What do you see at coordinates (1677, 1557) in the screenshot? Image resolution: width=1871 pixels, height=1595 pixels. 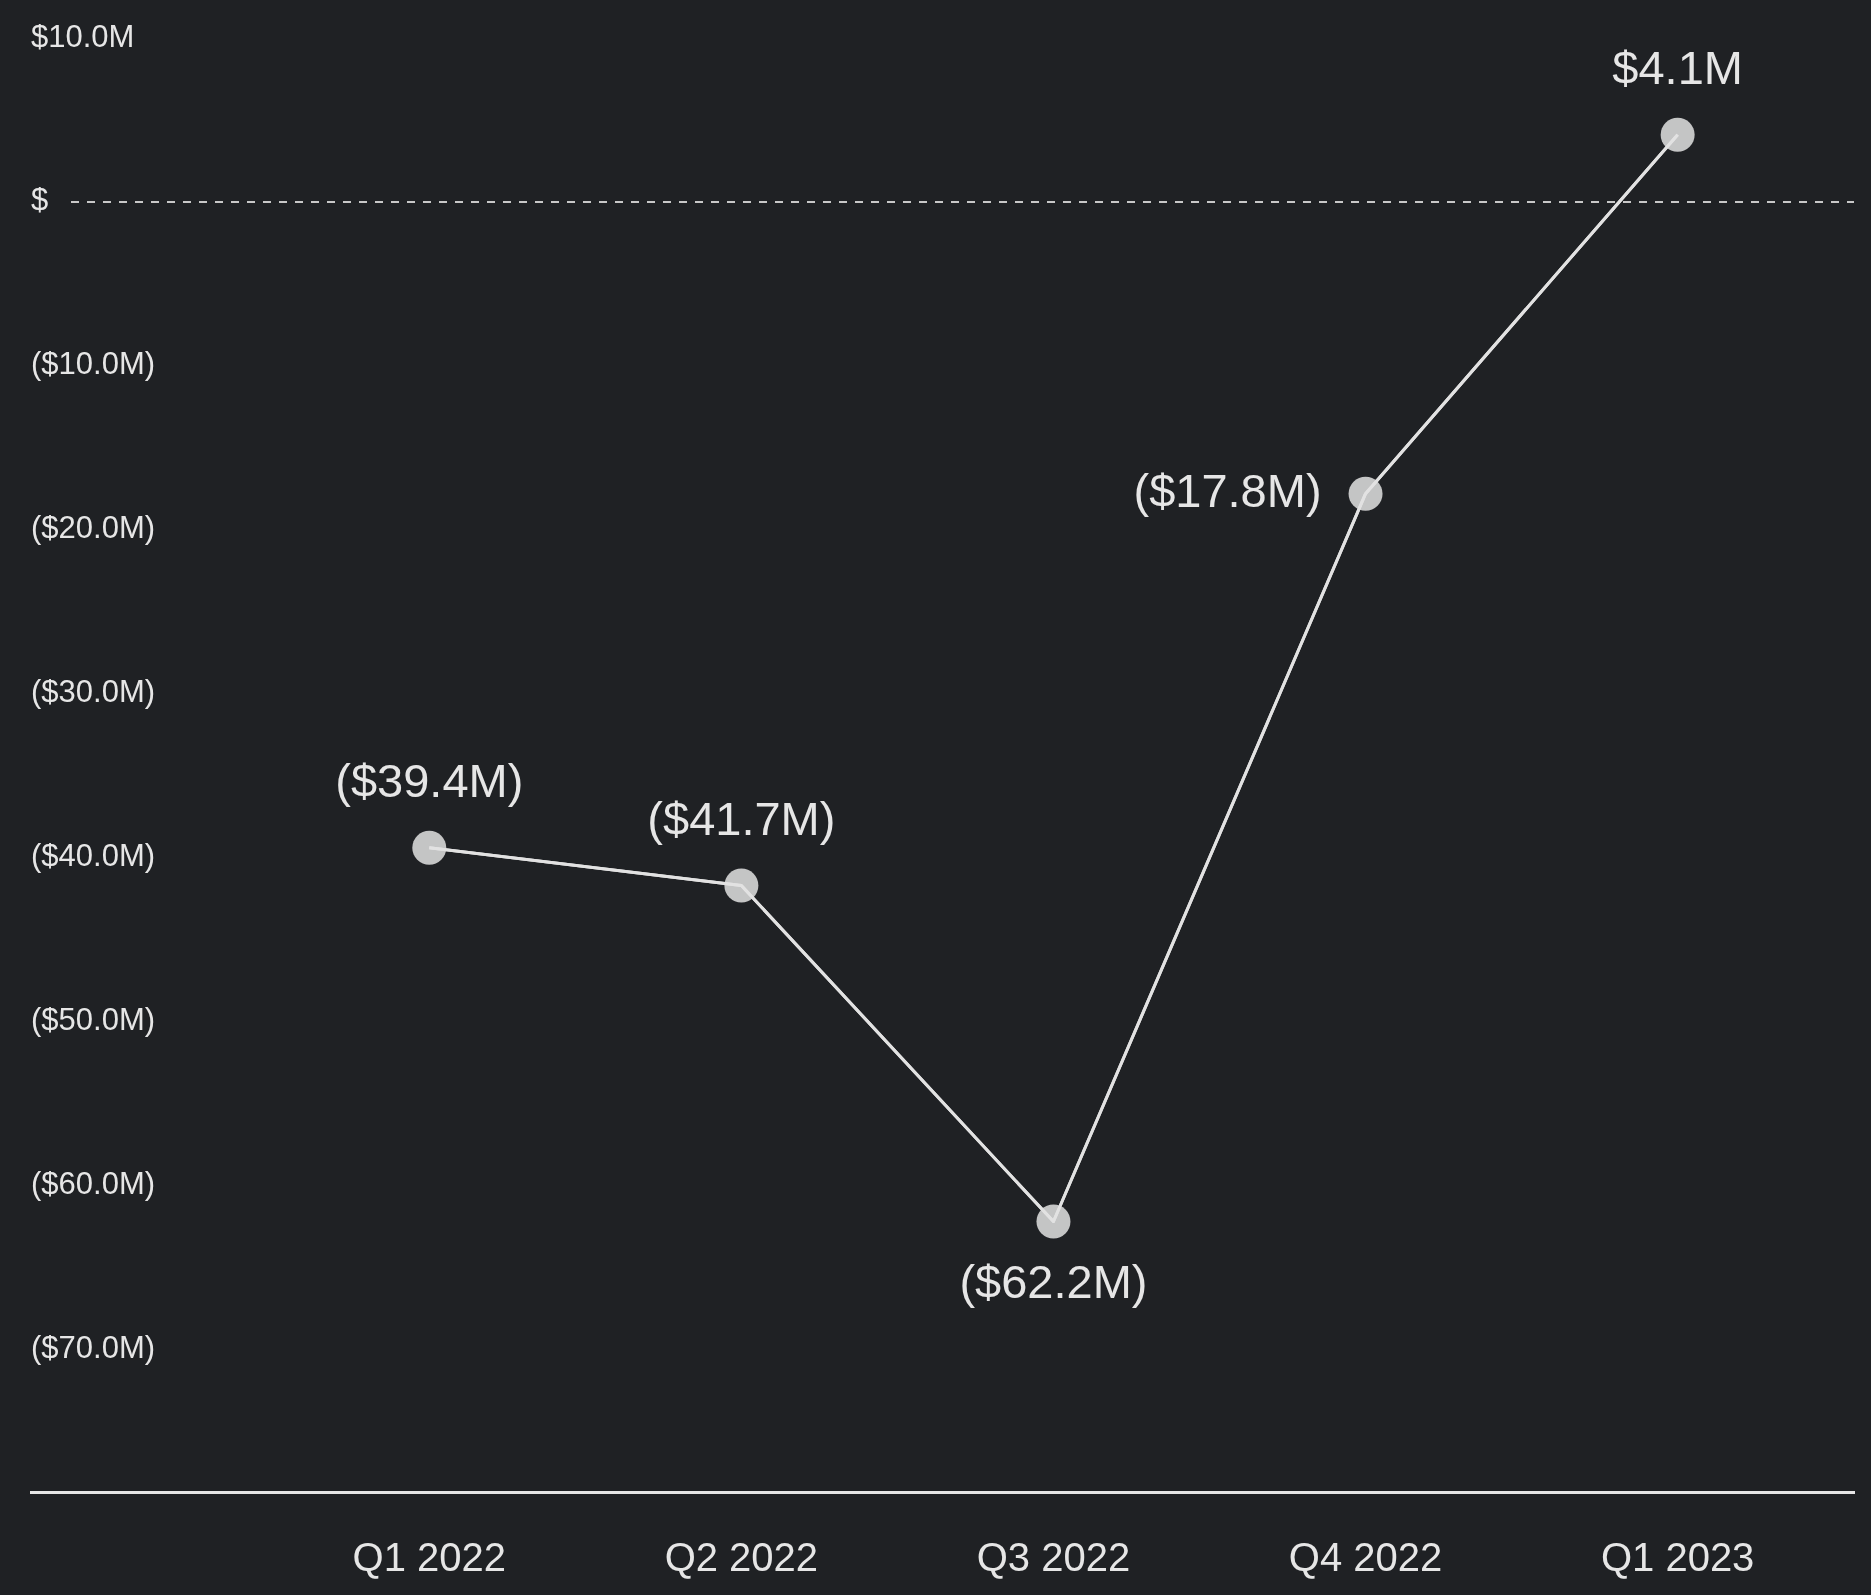 I see `x-tick-label: Q1 2023` at bounding box center [1677, 1557].